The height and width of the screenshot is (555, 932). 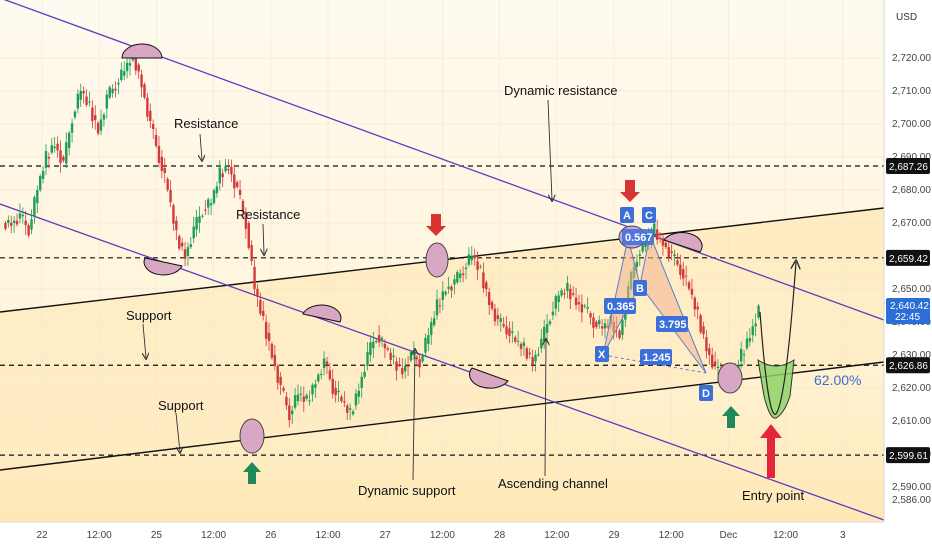 I want to click on projection-path, so click(x=777, y=338).